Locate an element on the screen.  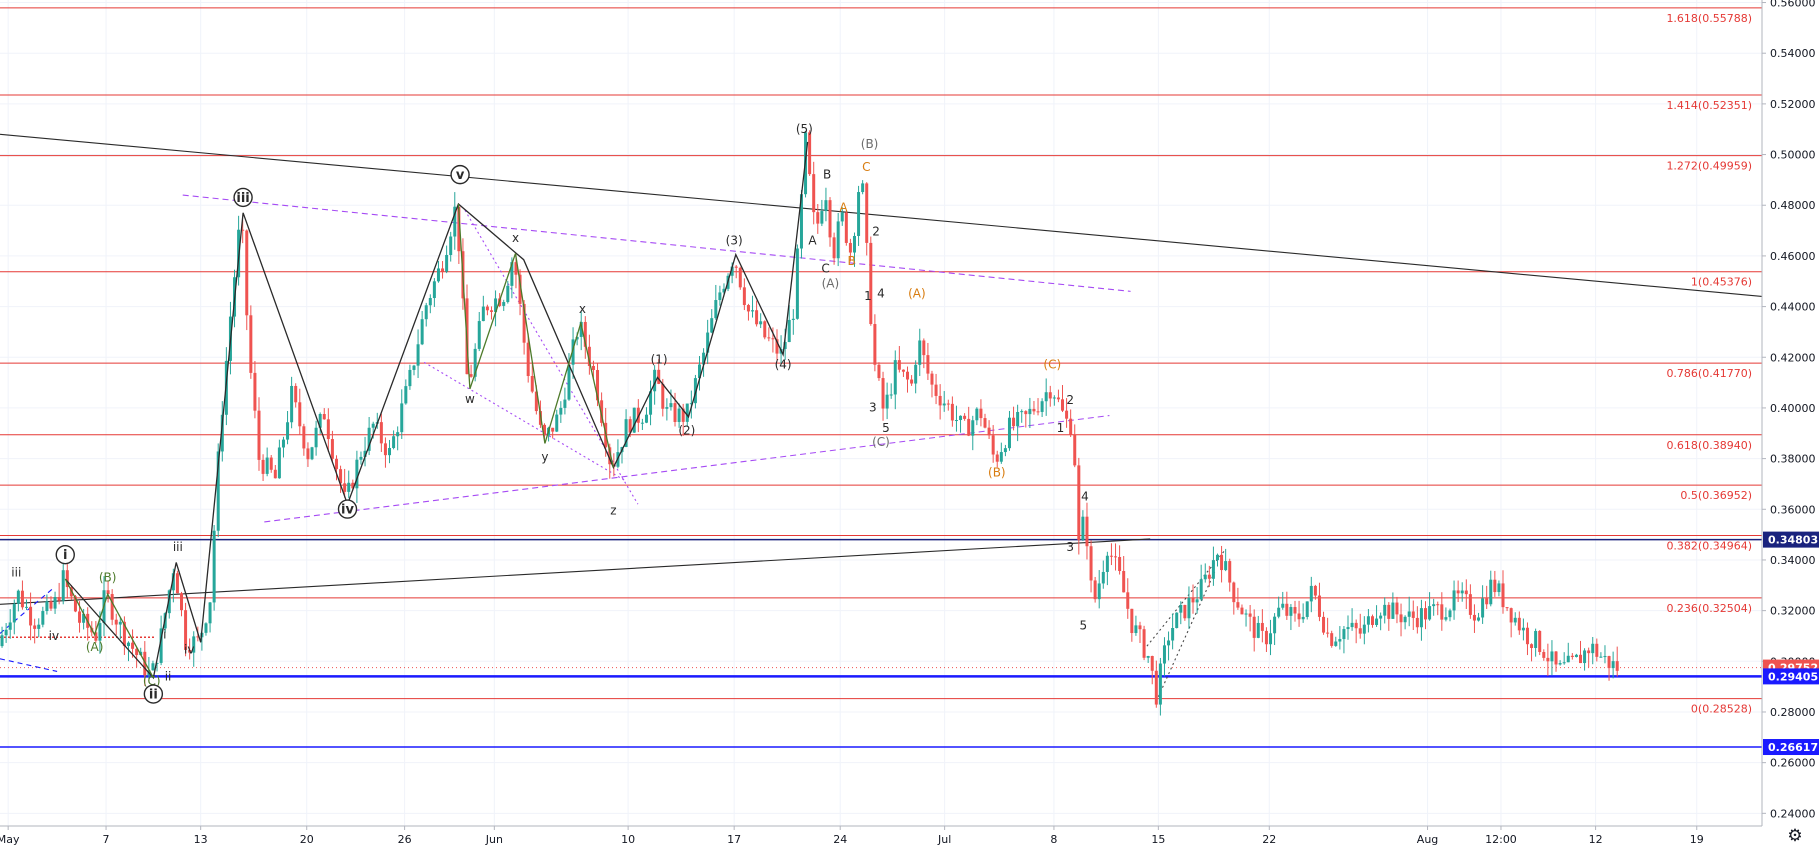
price-tick-label: 0.34000 is located at coordinates (1793, 560).